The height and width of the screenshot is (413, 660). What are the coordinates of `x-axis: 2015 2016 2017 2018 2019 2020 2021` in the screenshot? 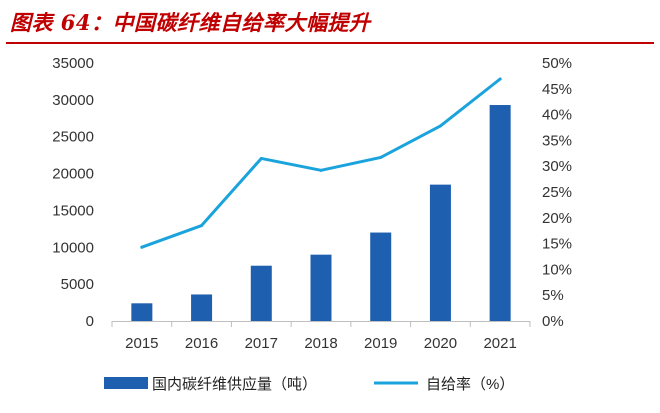 It's located at (321, 336).